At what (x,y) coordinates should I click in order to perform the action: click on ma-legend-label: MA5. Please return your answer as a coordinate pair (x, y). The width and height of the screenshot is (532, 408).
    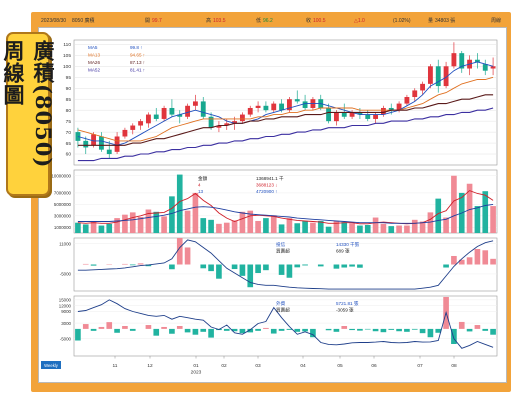
    Looking at the image, I should click on (93, 47).